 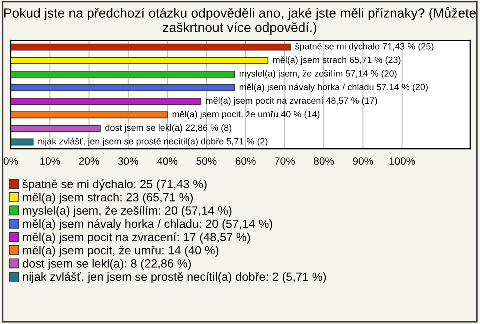 What do you see at coordinates (153, 142) in the screenshot?
I see `data-label: nijak zvlášť, jen jsem se prostě necítil(a) dobře 5,71 % (2)` at bounding box center [153, 142].